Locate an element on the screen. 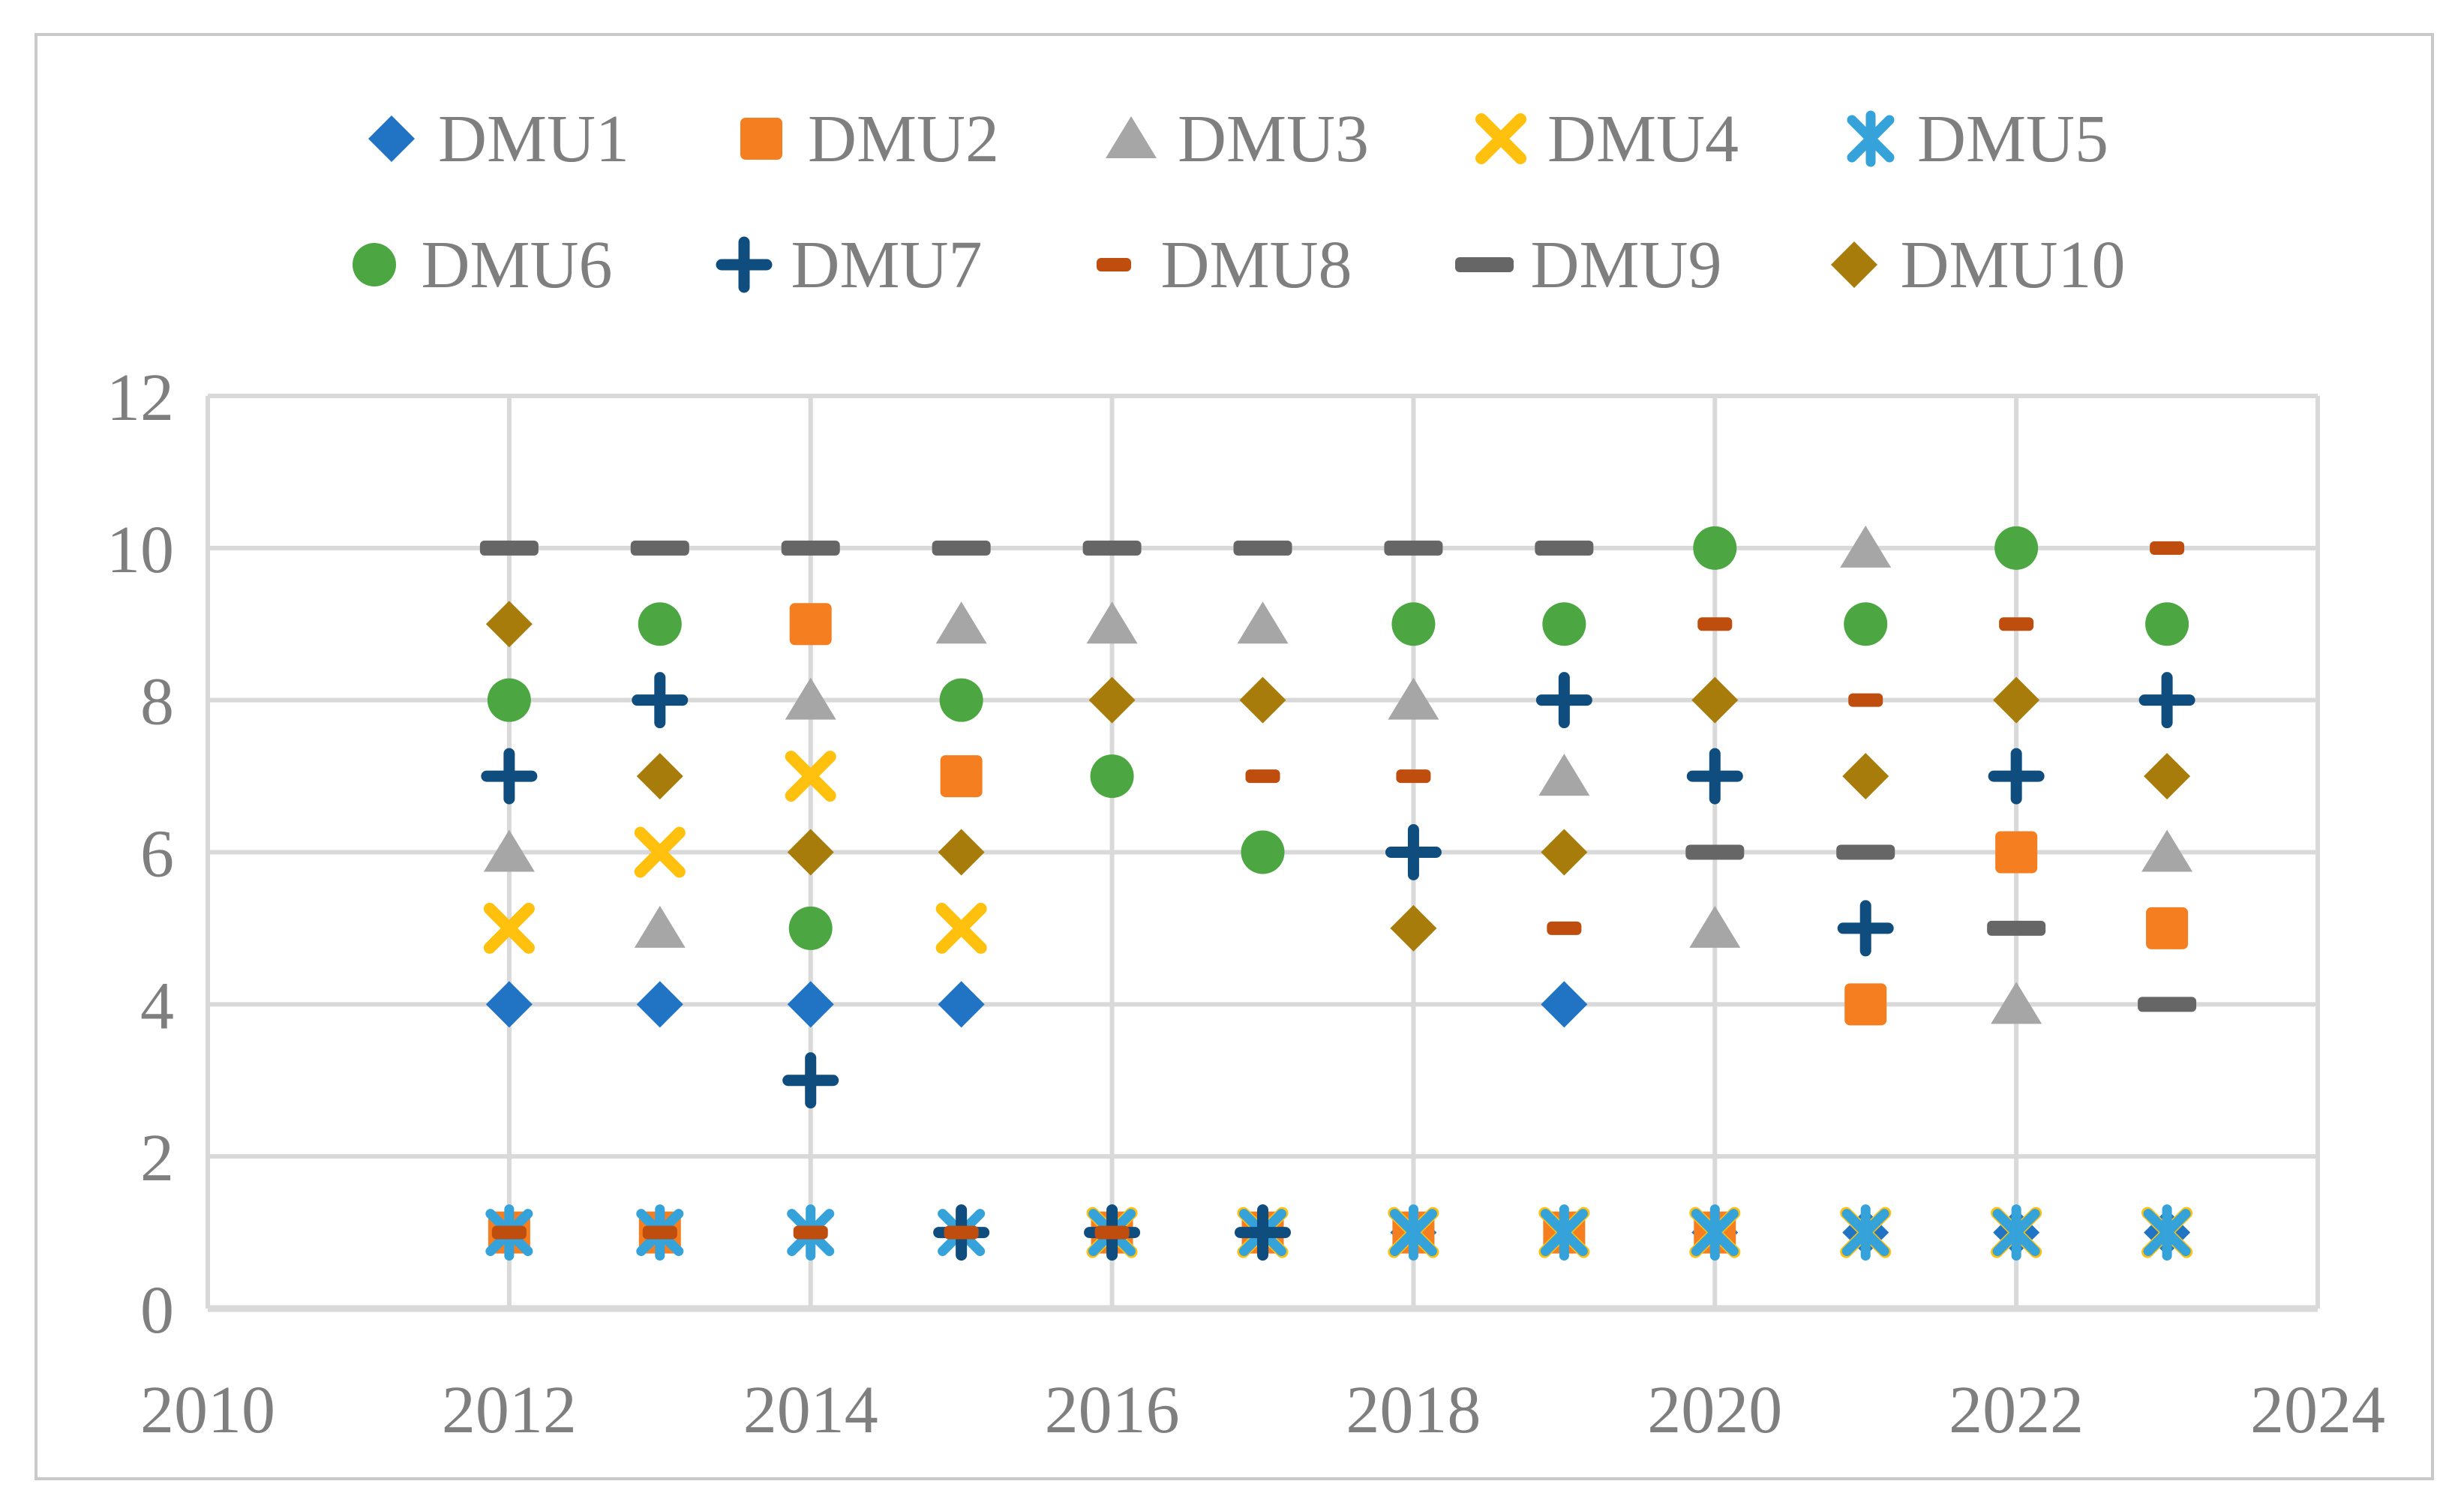 This screenshot has width=2464, height=1508. point-DMU5-2018 is located at coordinates (1413, 1232).